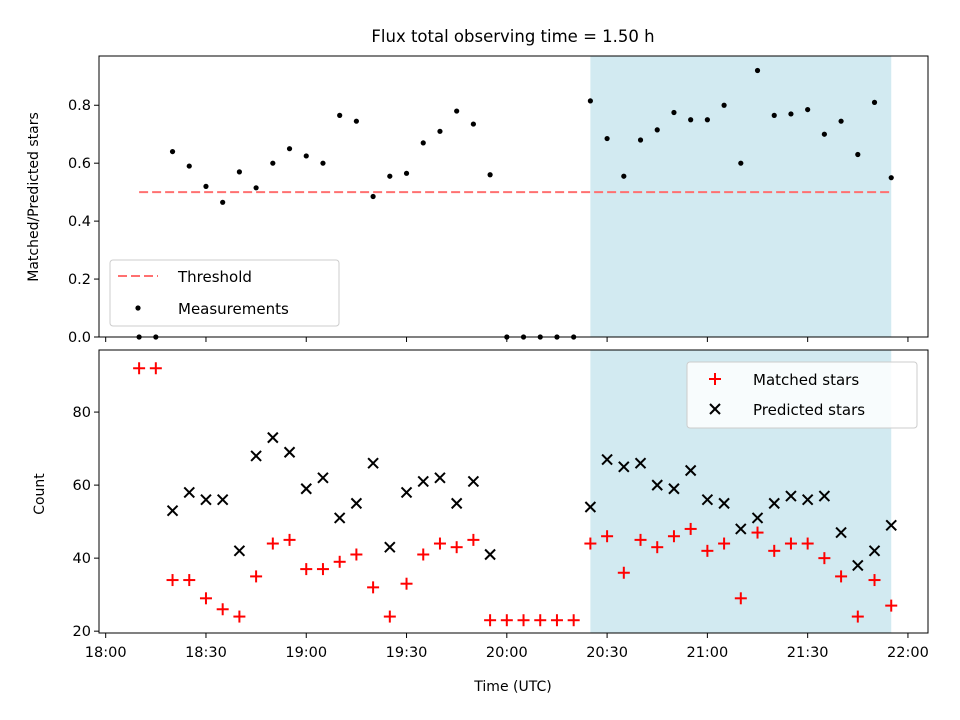 This screenshot has height=720, width=960. What do you see at coordinates (86, 522) in the screenshot?
I see `bottom-y-axis-ticks: 20 40 60 80` at bounding box center [86, 522].